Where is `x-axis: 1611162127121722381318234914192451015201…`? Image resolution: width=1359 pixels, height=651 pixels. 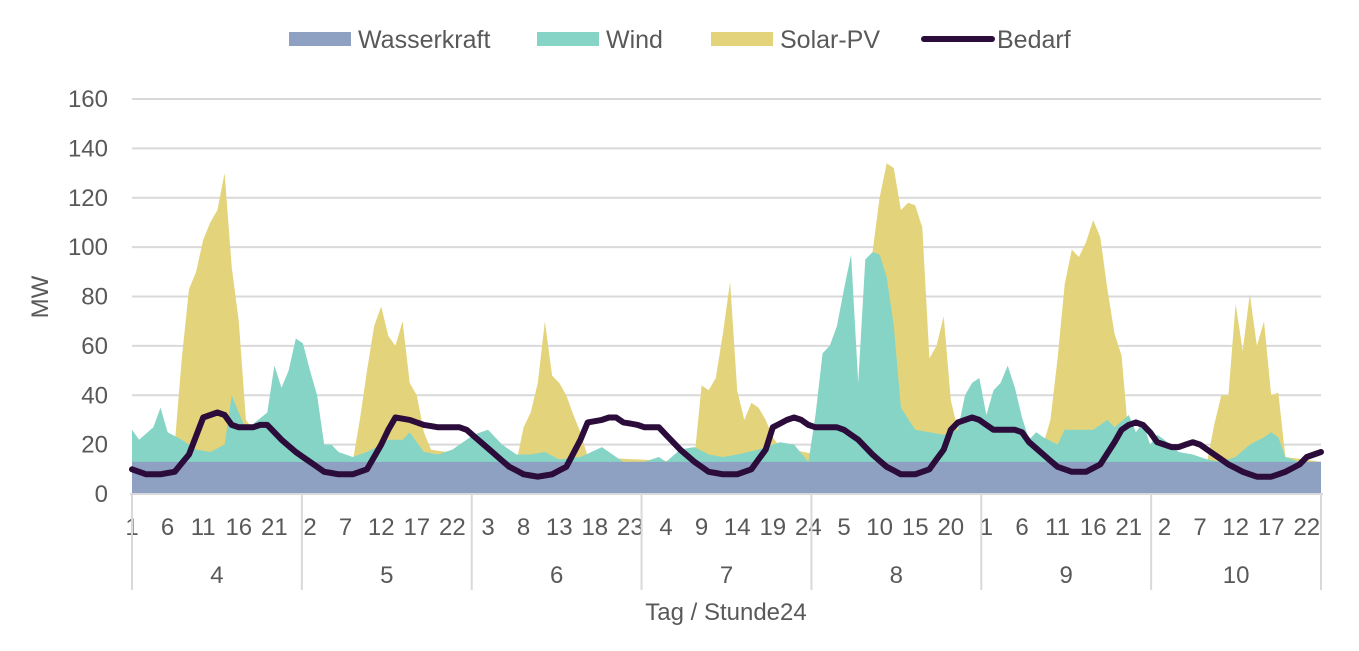
x-axis: 1611162127121722381318234914192451015201… is located at coordinates (724, 541).